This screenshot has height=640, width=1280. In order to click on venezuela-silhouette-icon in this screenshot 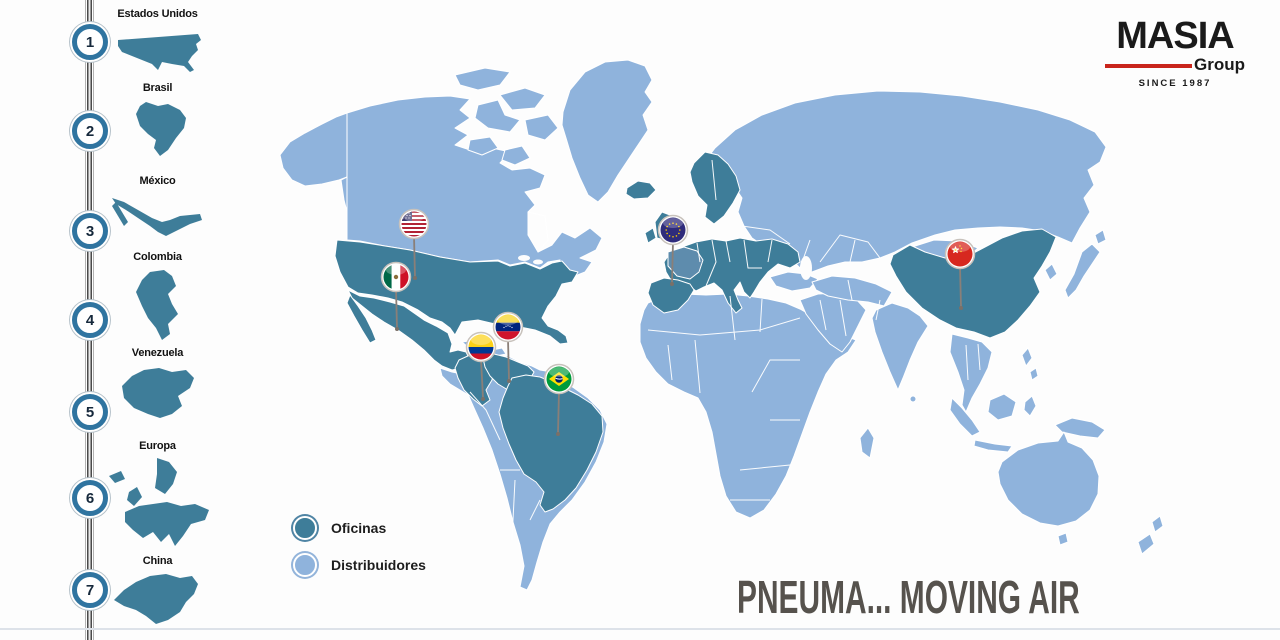, I will do `click(158, 393)`.